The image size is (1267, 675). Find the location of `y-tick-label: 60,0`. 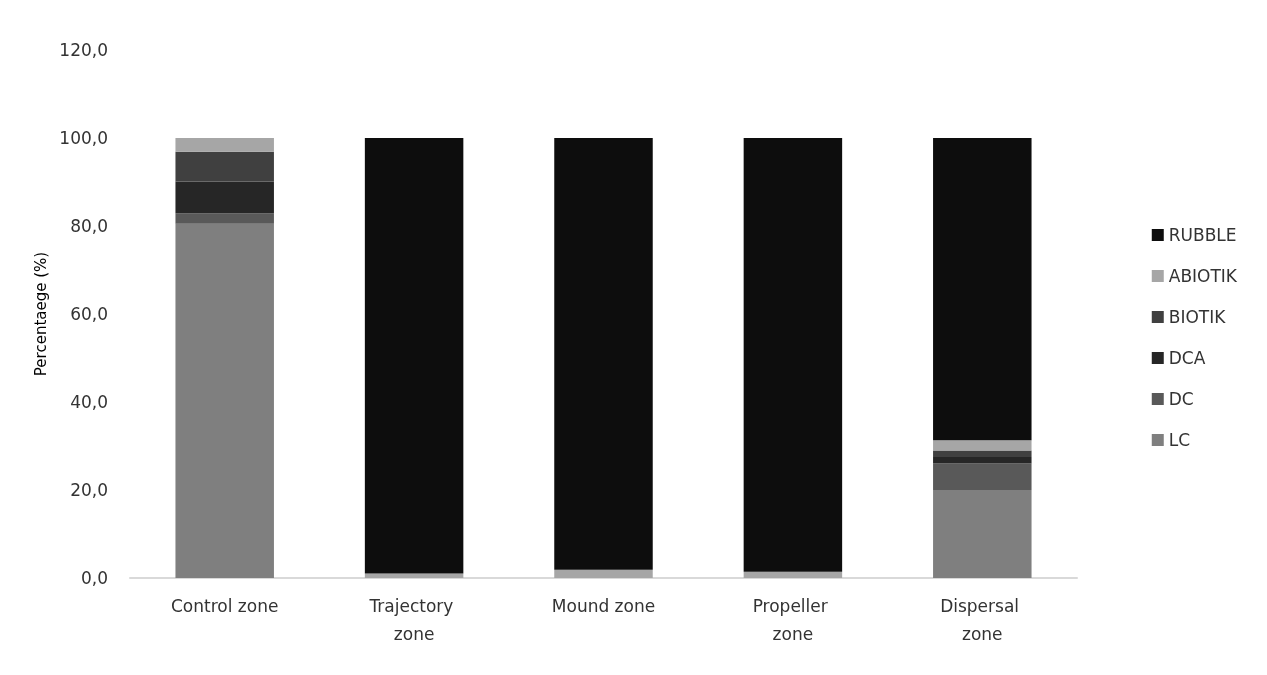

y-tick-label: 60,0 is located at coordinates (89, 314).